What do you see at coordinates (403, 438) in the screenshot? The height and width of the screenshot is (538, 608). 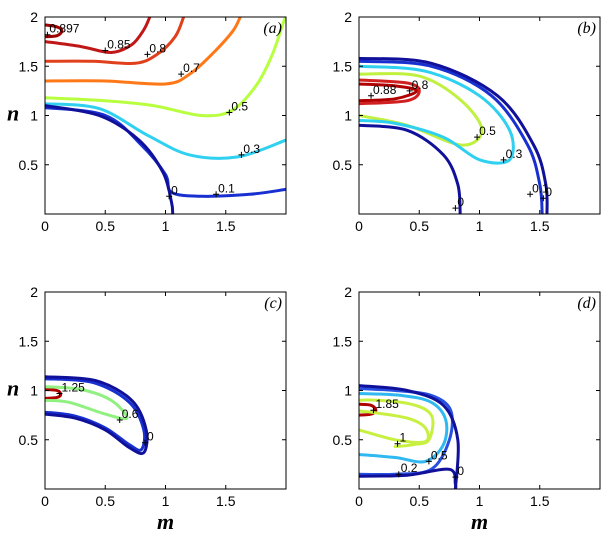 I see `contour-label: 1` at bounding box center [403, 438].